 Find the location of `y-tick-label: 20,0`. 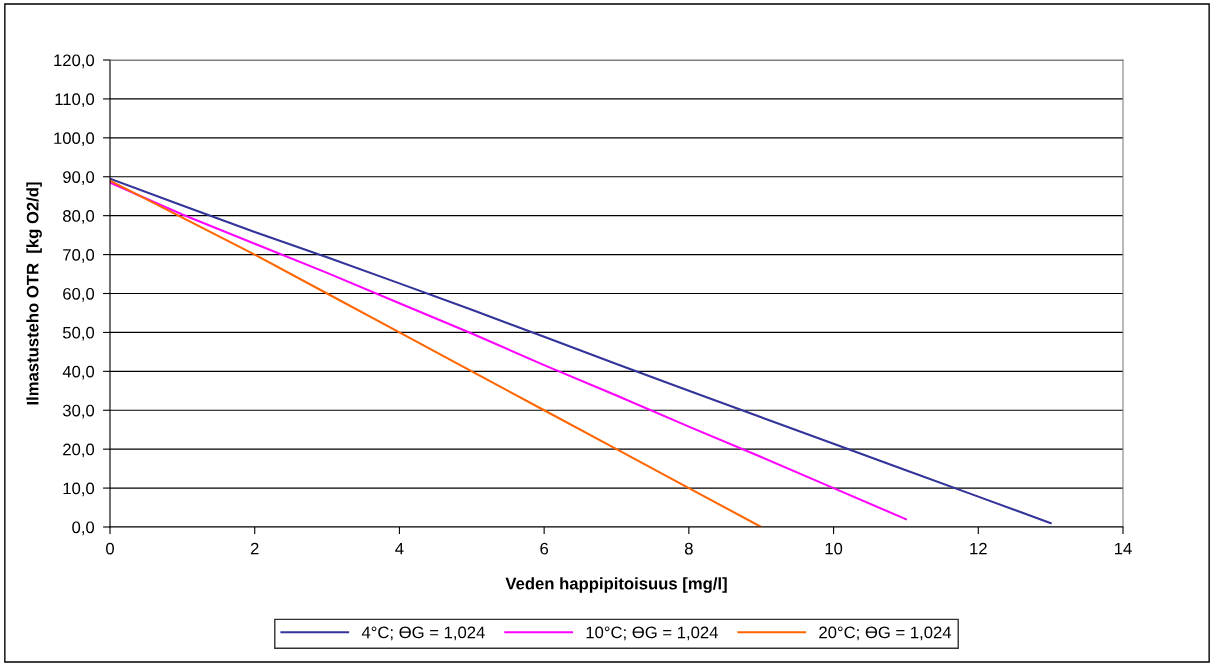

y-tick-label: 20,0 is located at coordinates (79, 450).